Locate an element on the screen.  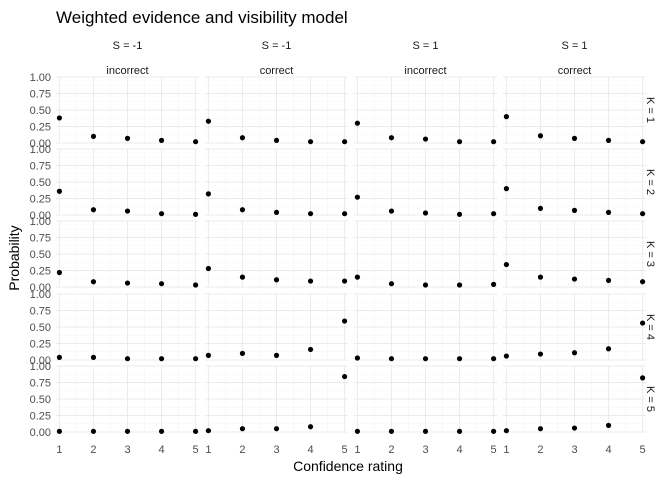
strip-label-correct: correct is located at coordinates (277, 71).